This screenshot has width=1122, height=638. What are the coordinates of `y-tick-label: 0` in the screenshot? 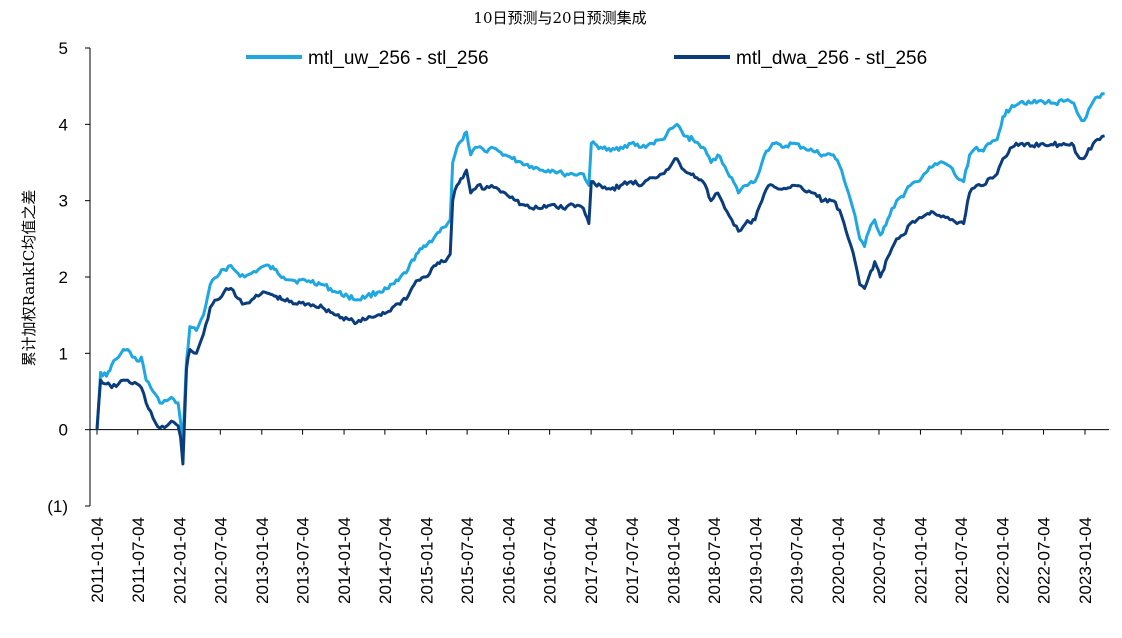 It's located at (63, 430).